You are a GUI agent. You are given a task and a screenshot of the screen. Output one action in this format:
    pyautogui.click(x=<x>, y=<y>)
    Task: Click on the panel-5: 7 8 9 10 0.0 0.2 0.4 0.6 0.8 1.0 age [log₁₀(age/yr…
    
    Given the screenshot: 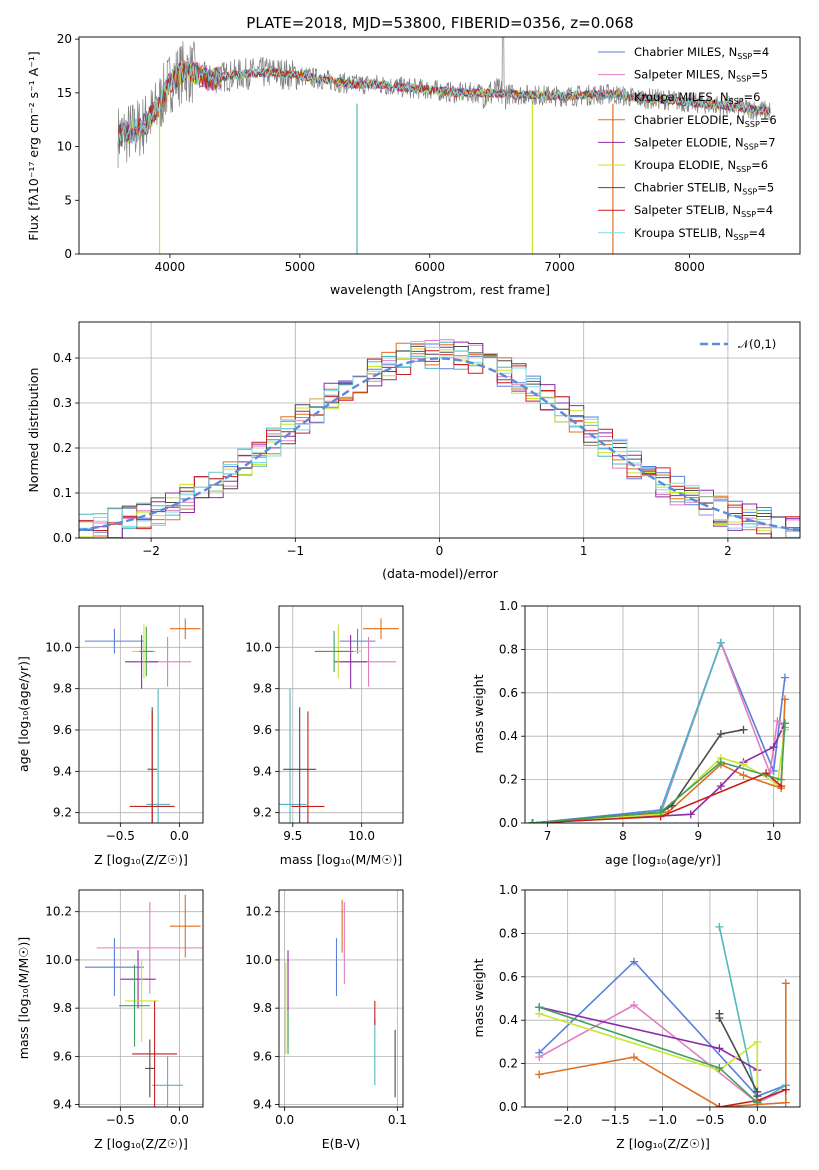 What is the action you would take?
    pyautogui.click(x=636, y=733)
    